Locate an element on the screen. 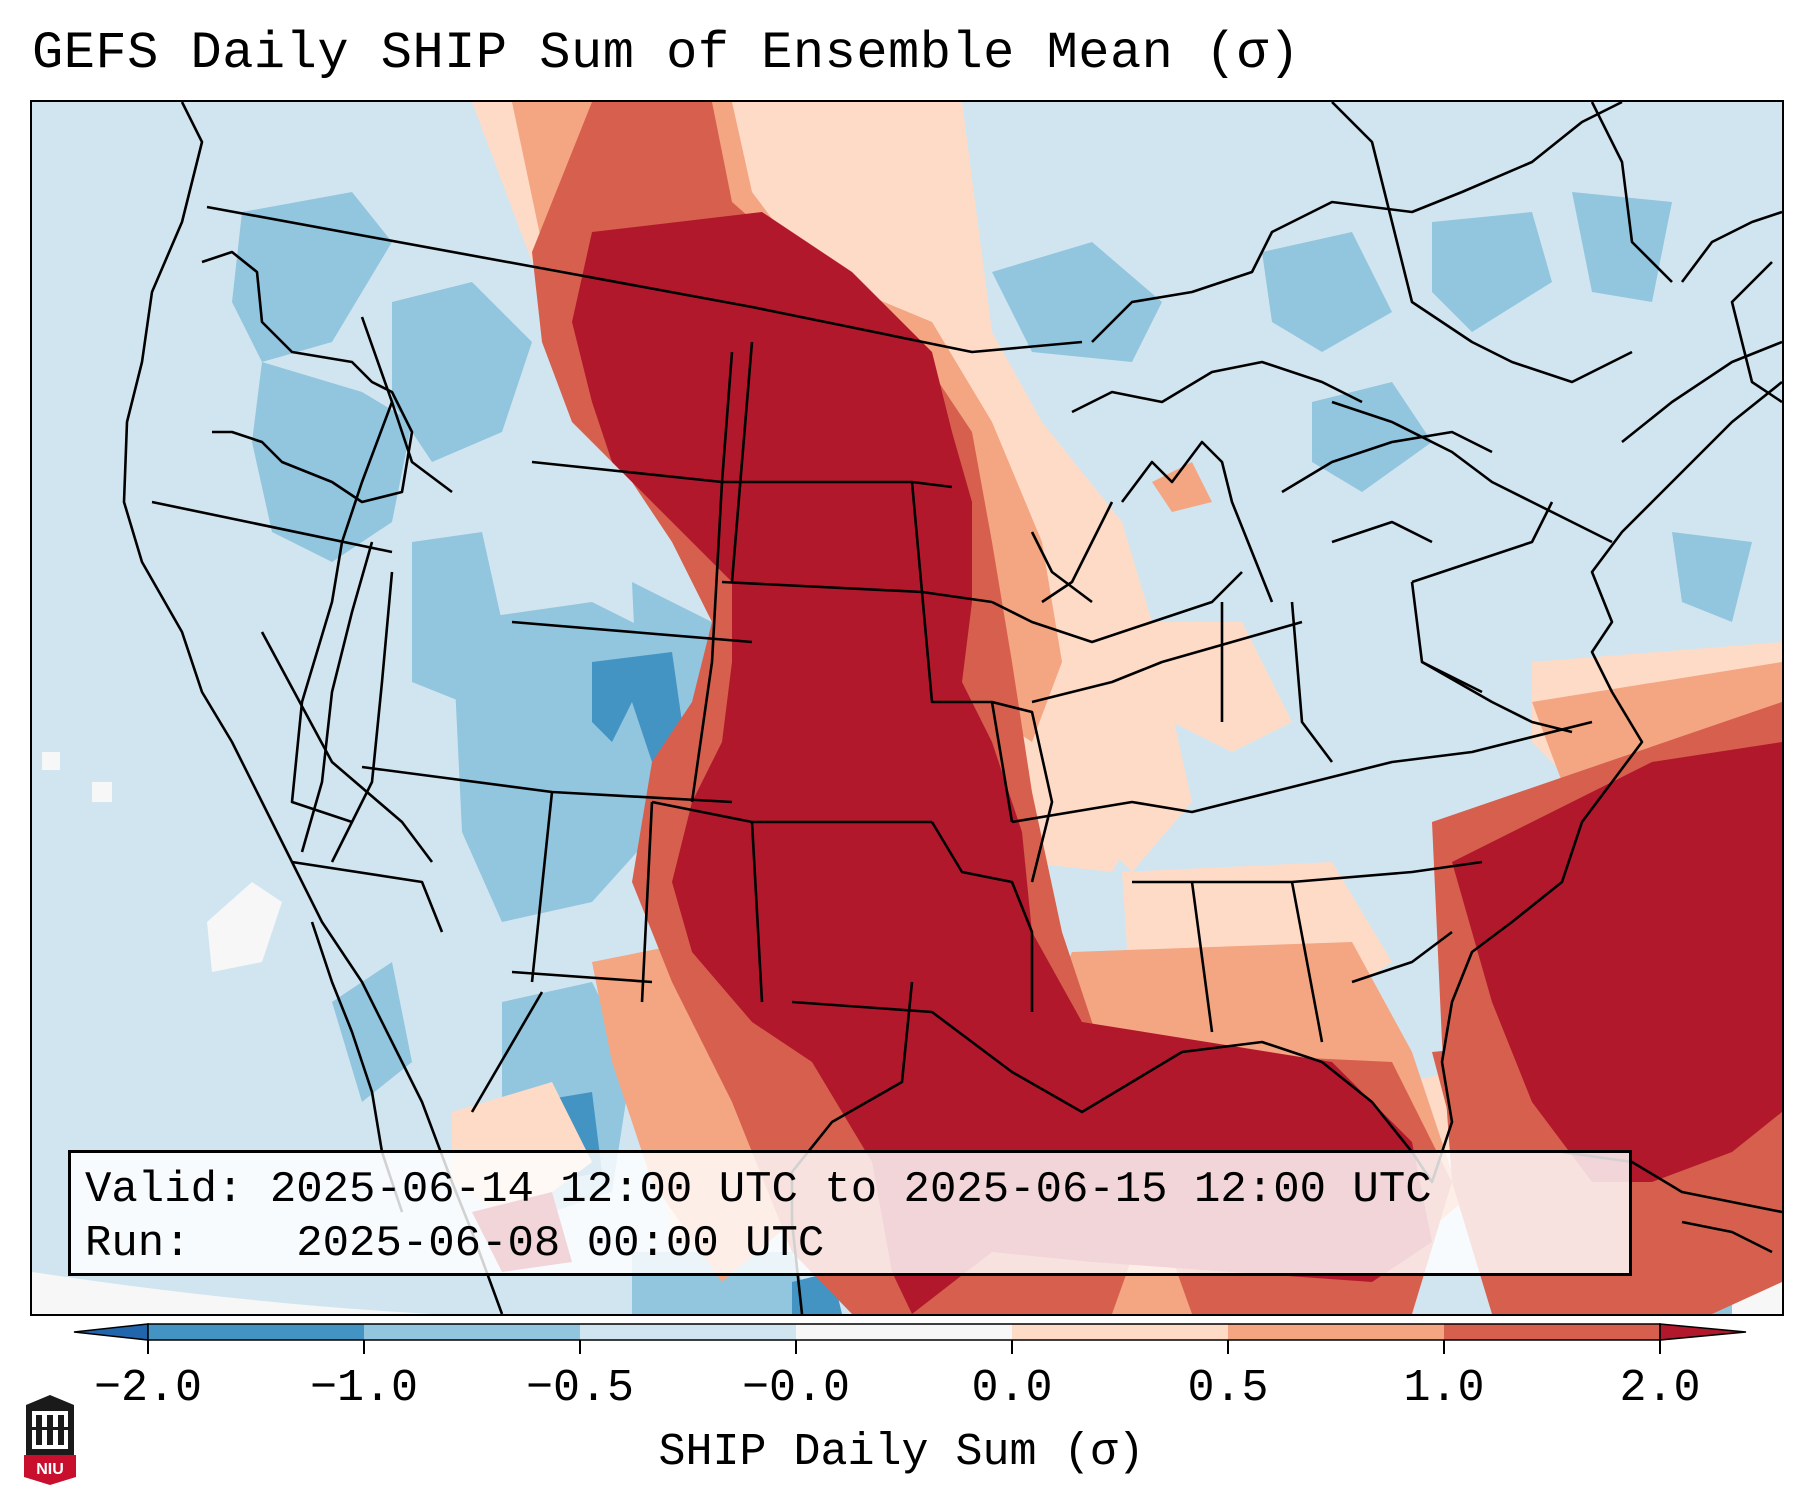  colorbar-label: SHIP Daily Sum (σ) is located at coordinates (901, 1452).